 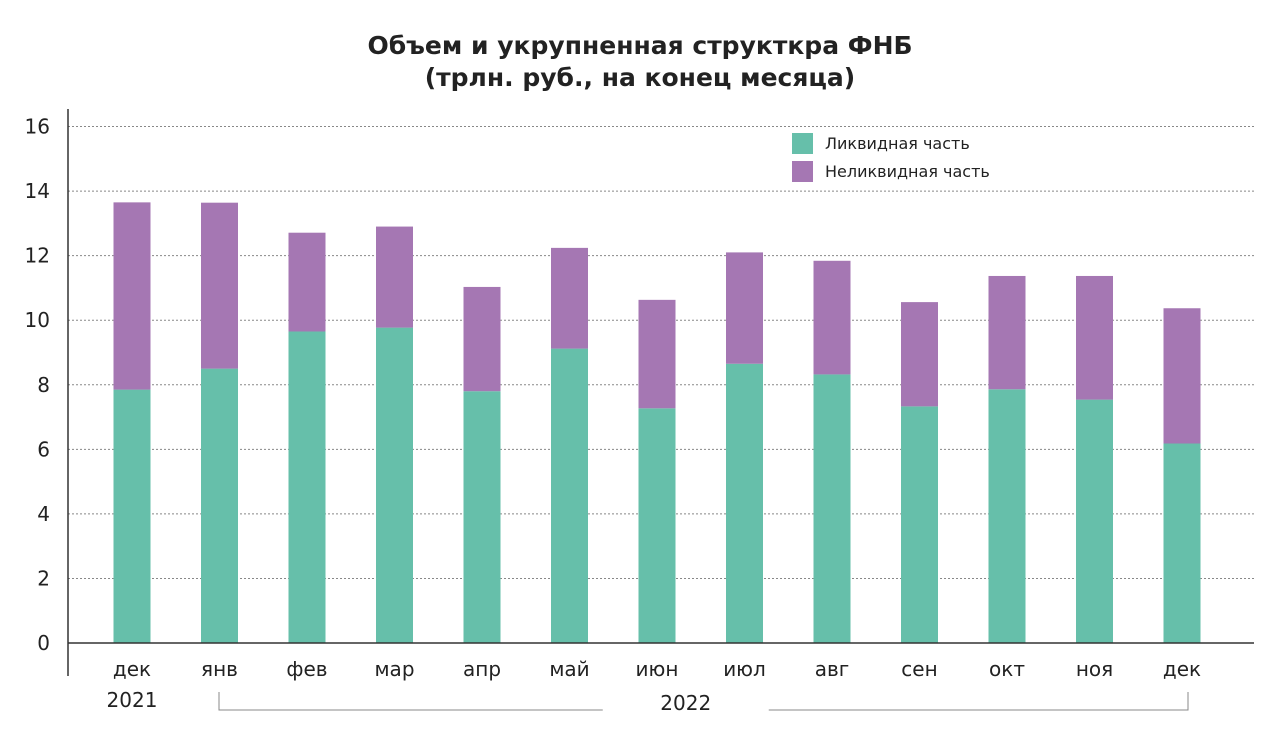 What do you see at coordinates (1007, 669) in the screenshot?
I see `x-tick-label: окт` at bounding box center [1007, 669].